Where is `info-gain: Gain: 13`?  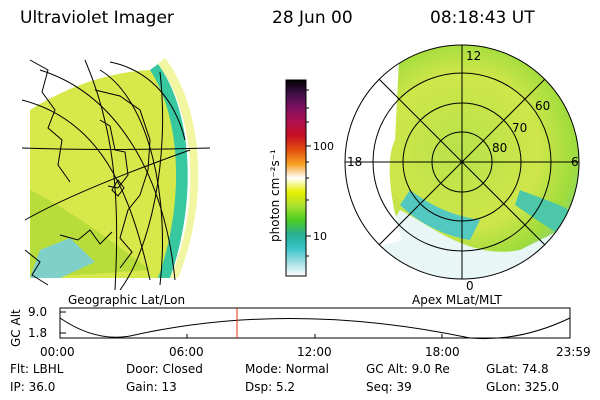 info-gain: Gain: 13 is located at coordinates (151, 387).